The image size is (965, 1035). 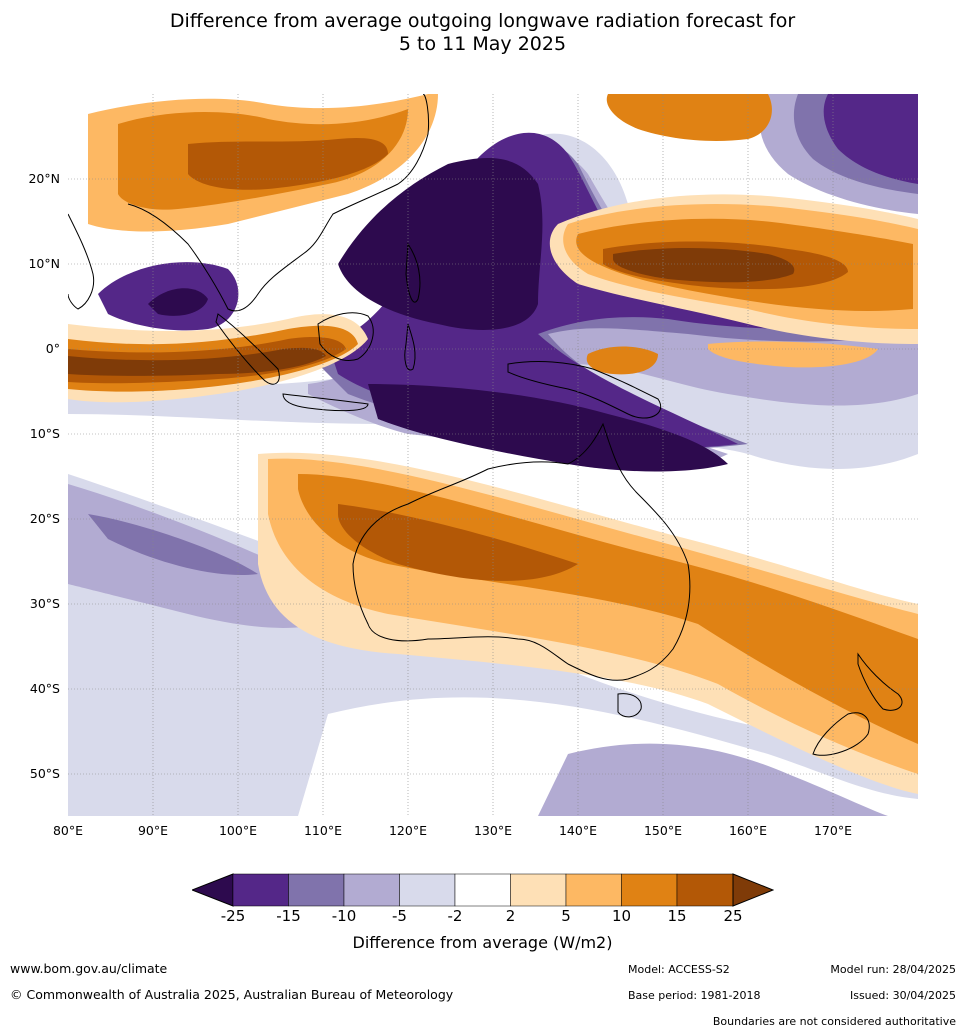 I want to click on lon-label-130e: 130°E, so click(x=492, y=830).